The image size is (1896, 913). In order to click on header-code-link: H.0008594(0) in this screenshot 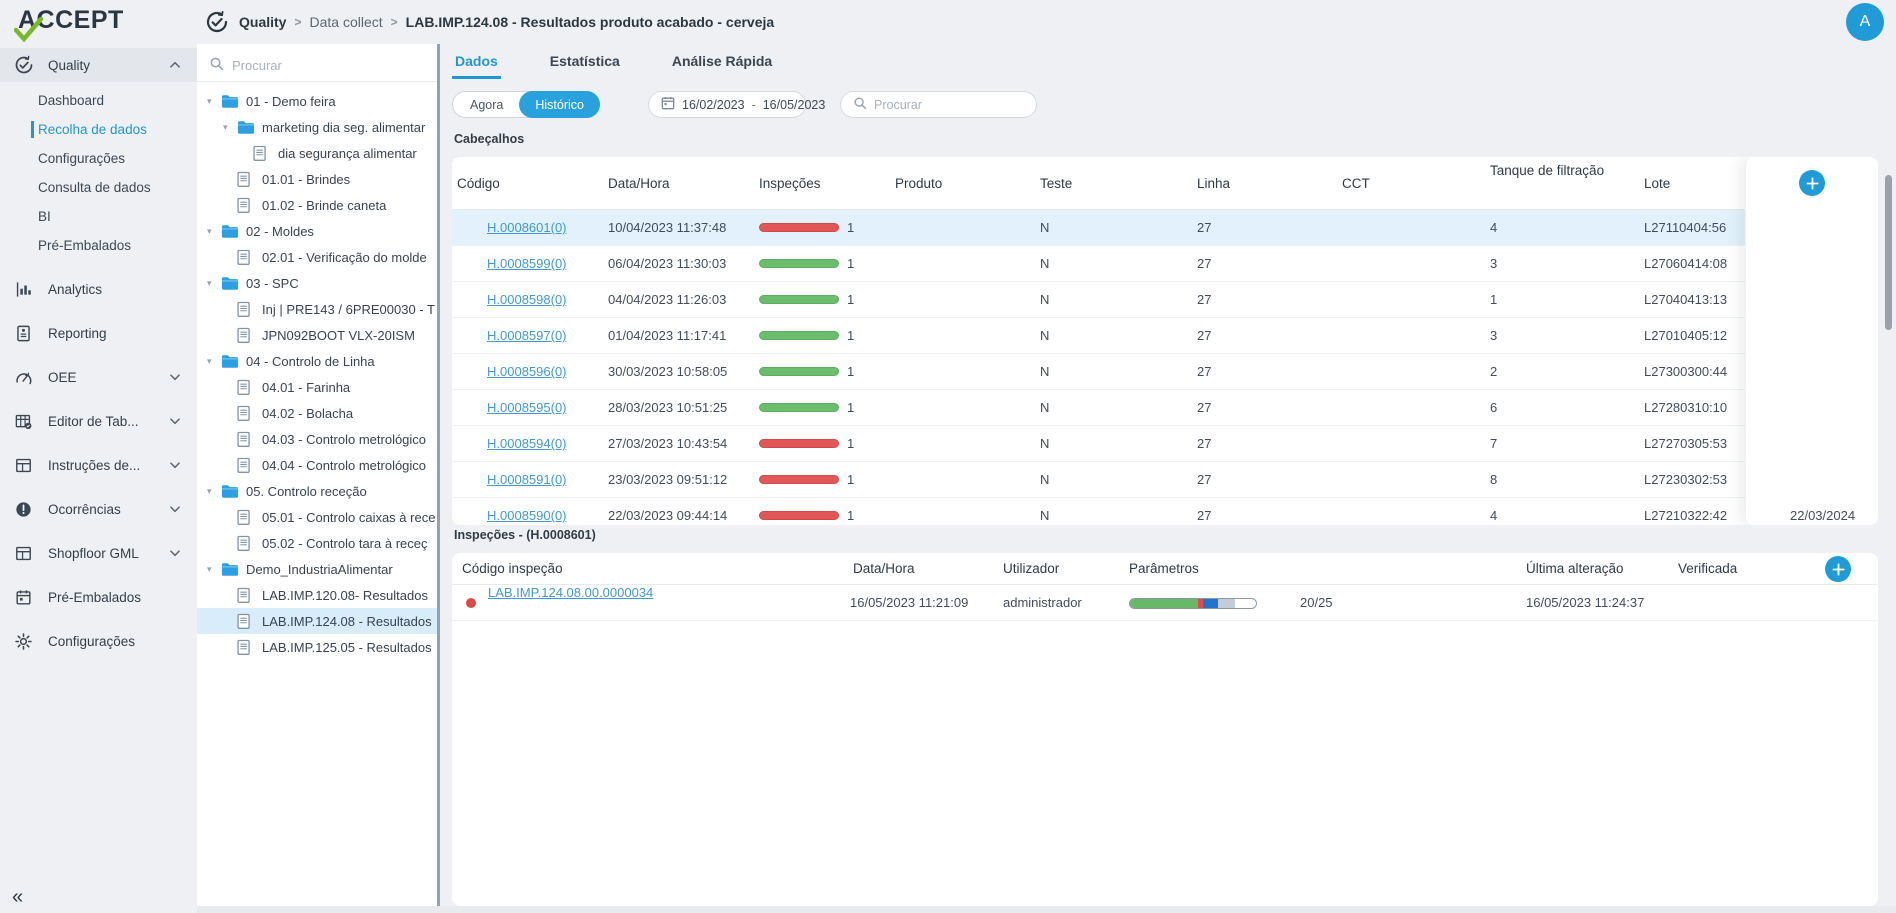, I will do `click(527, 443)`.